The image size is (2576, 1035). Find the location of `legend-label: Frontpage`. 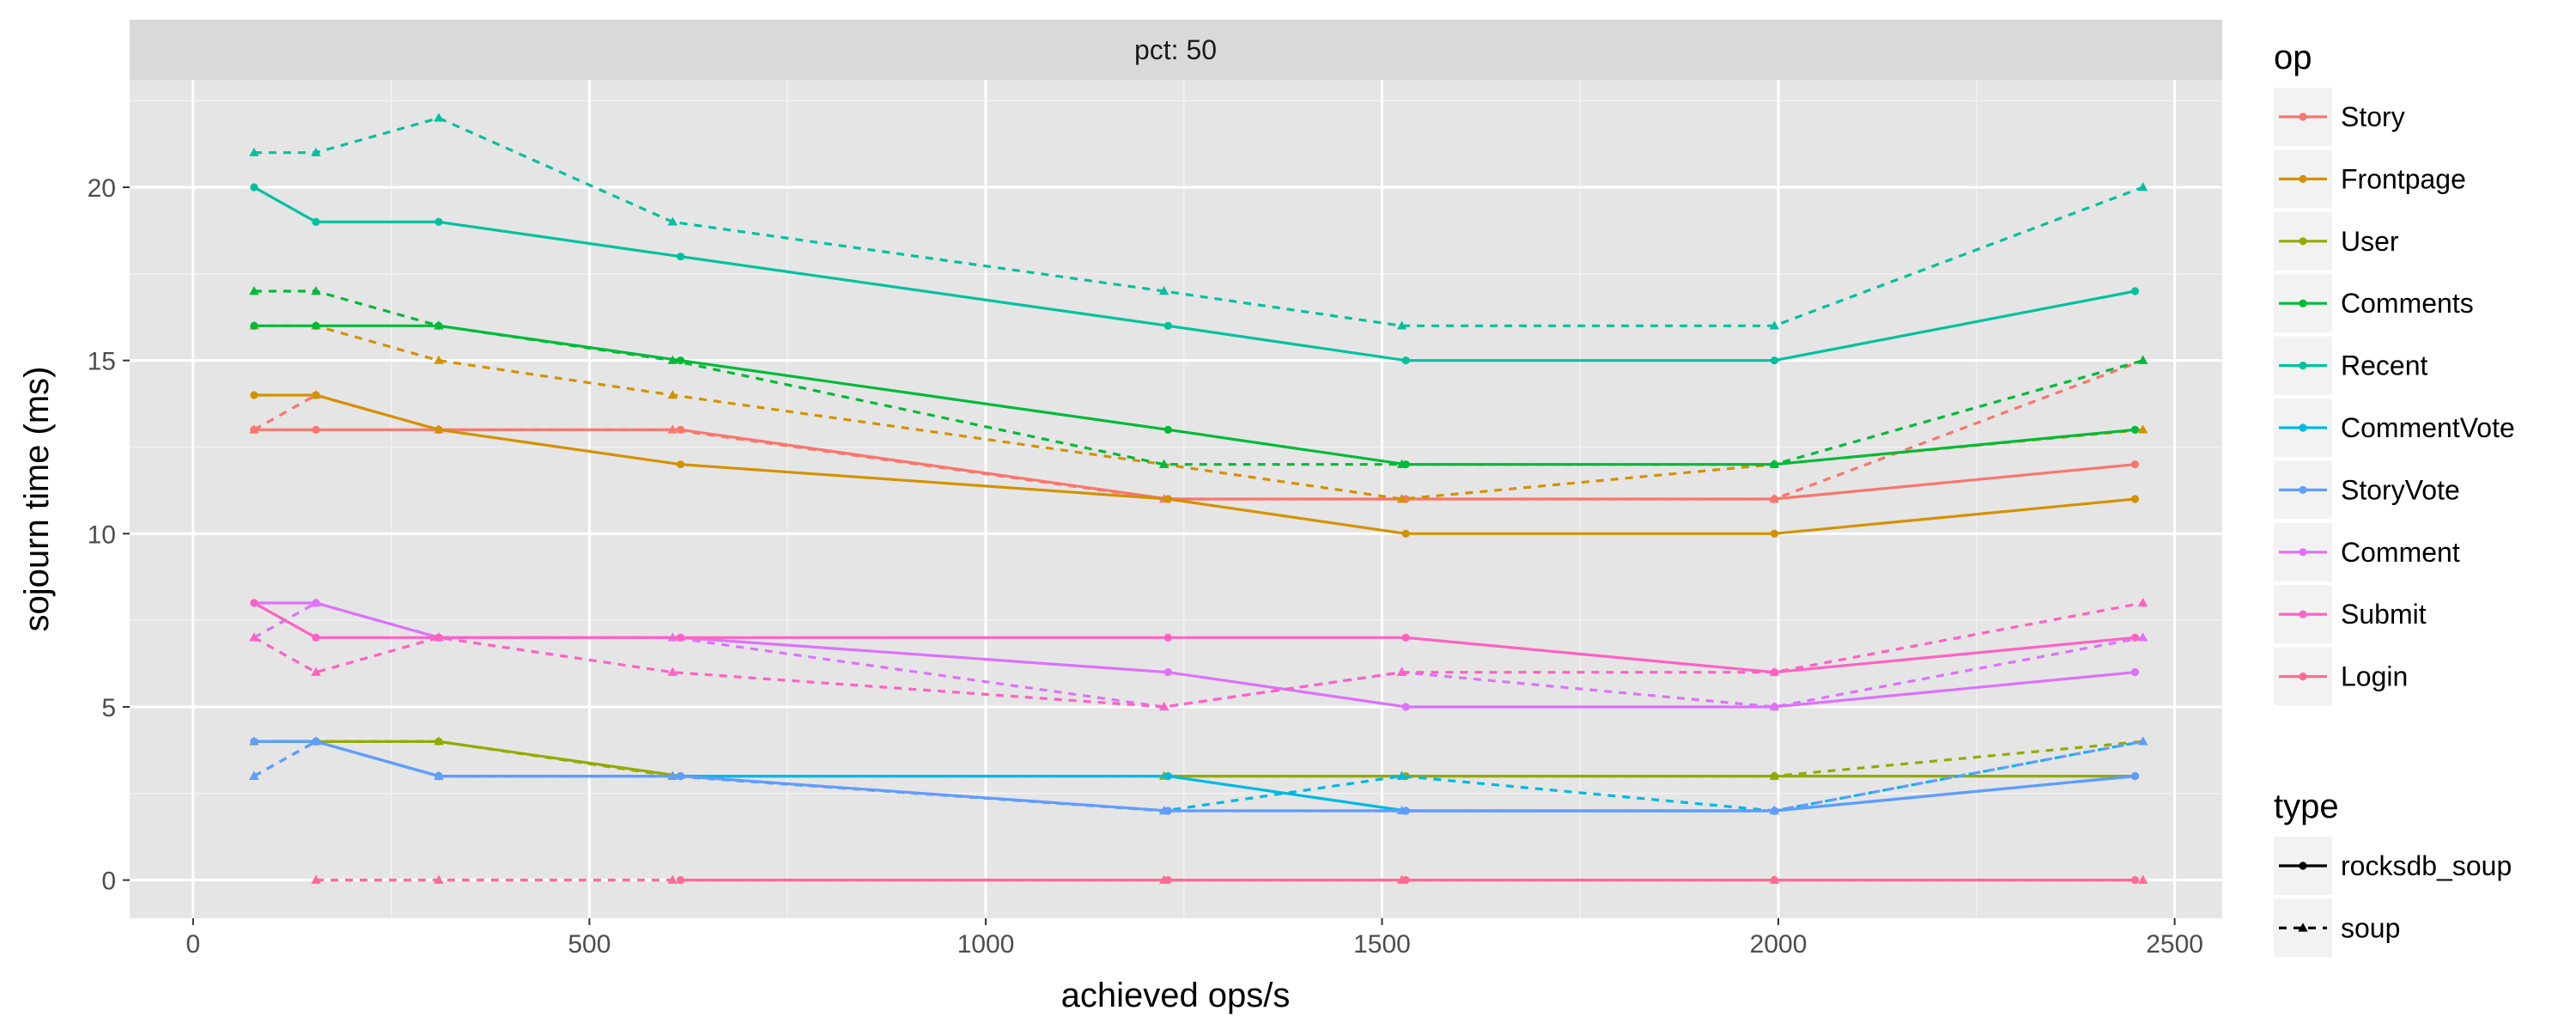

legend-label: Frontpage is located at coordinates (2404, 178).